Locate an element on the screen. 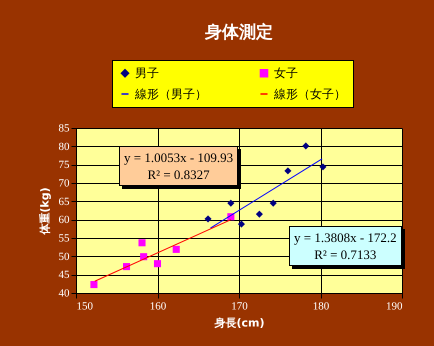 This screenshot has width=434, height=346. legend-label: 線形（女子） is located at coordinates (309, 94).